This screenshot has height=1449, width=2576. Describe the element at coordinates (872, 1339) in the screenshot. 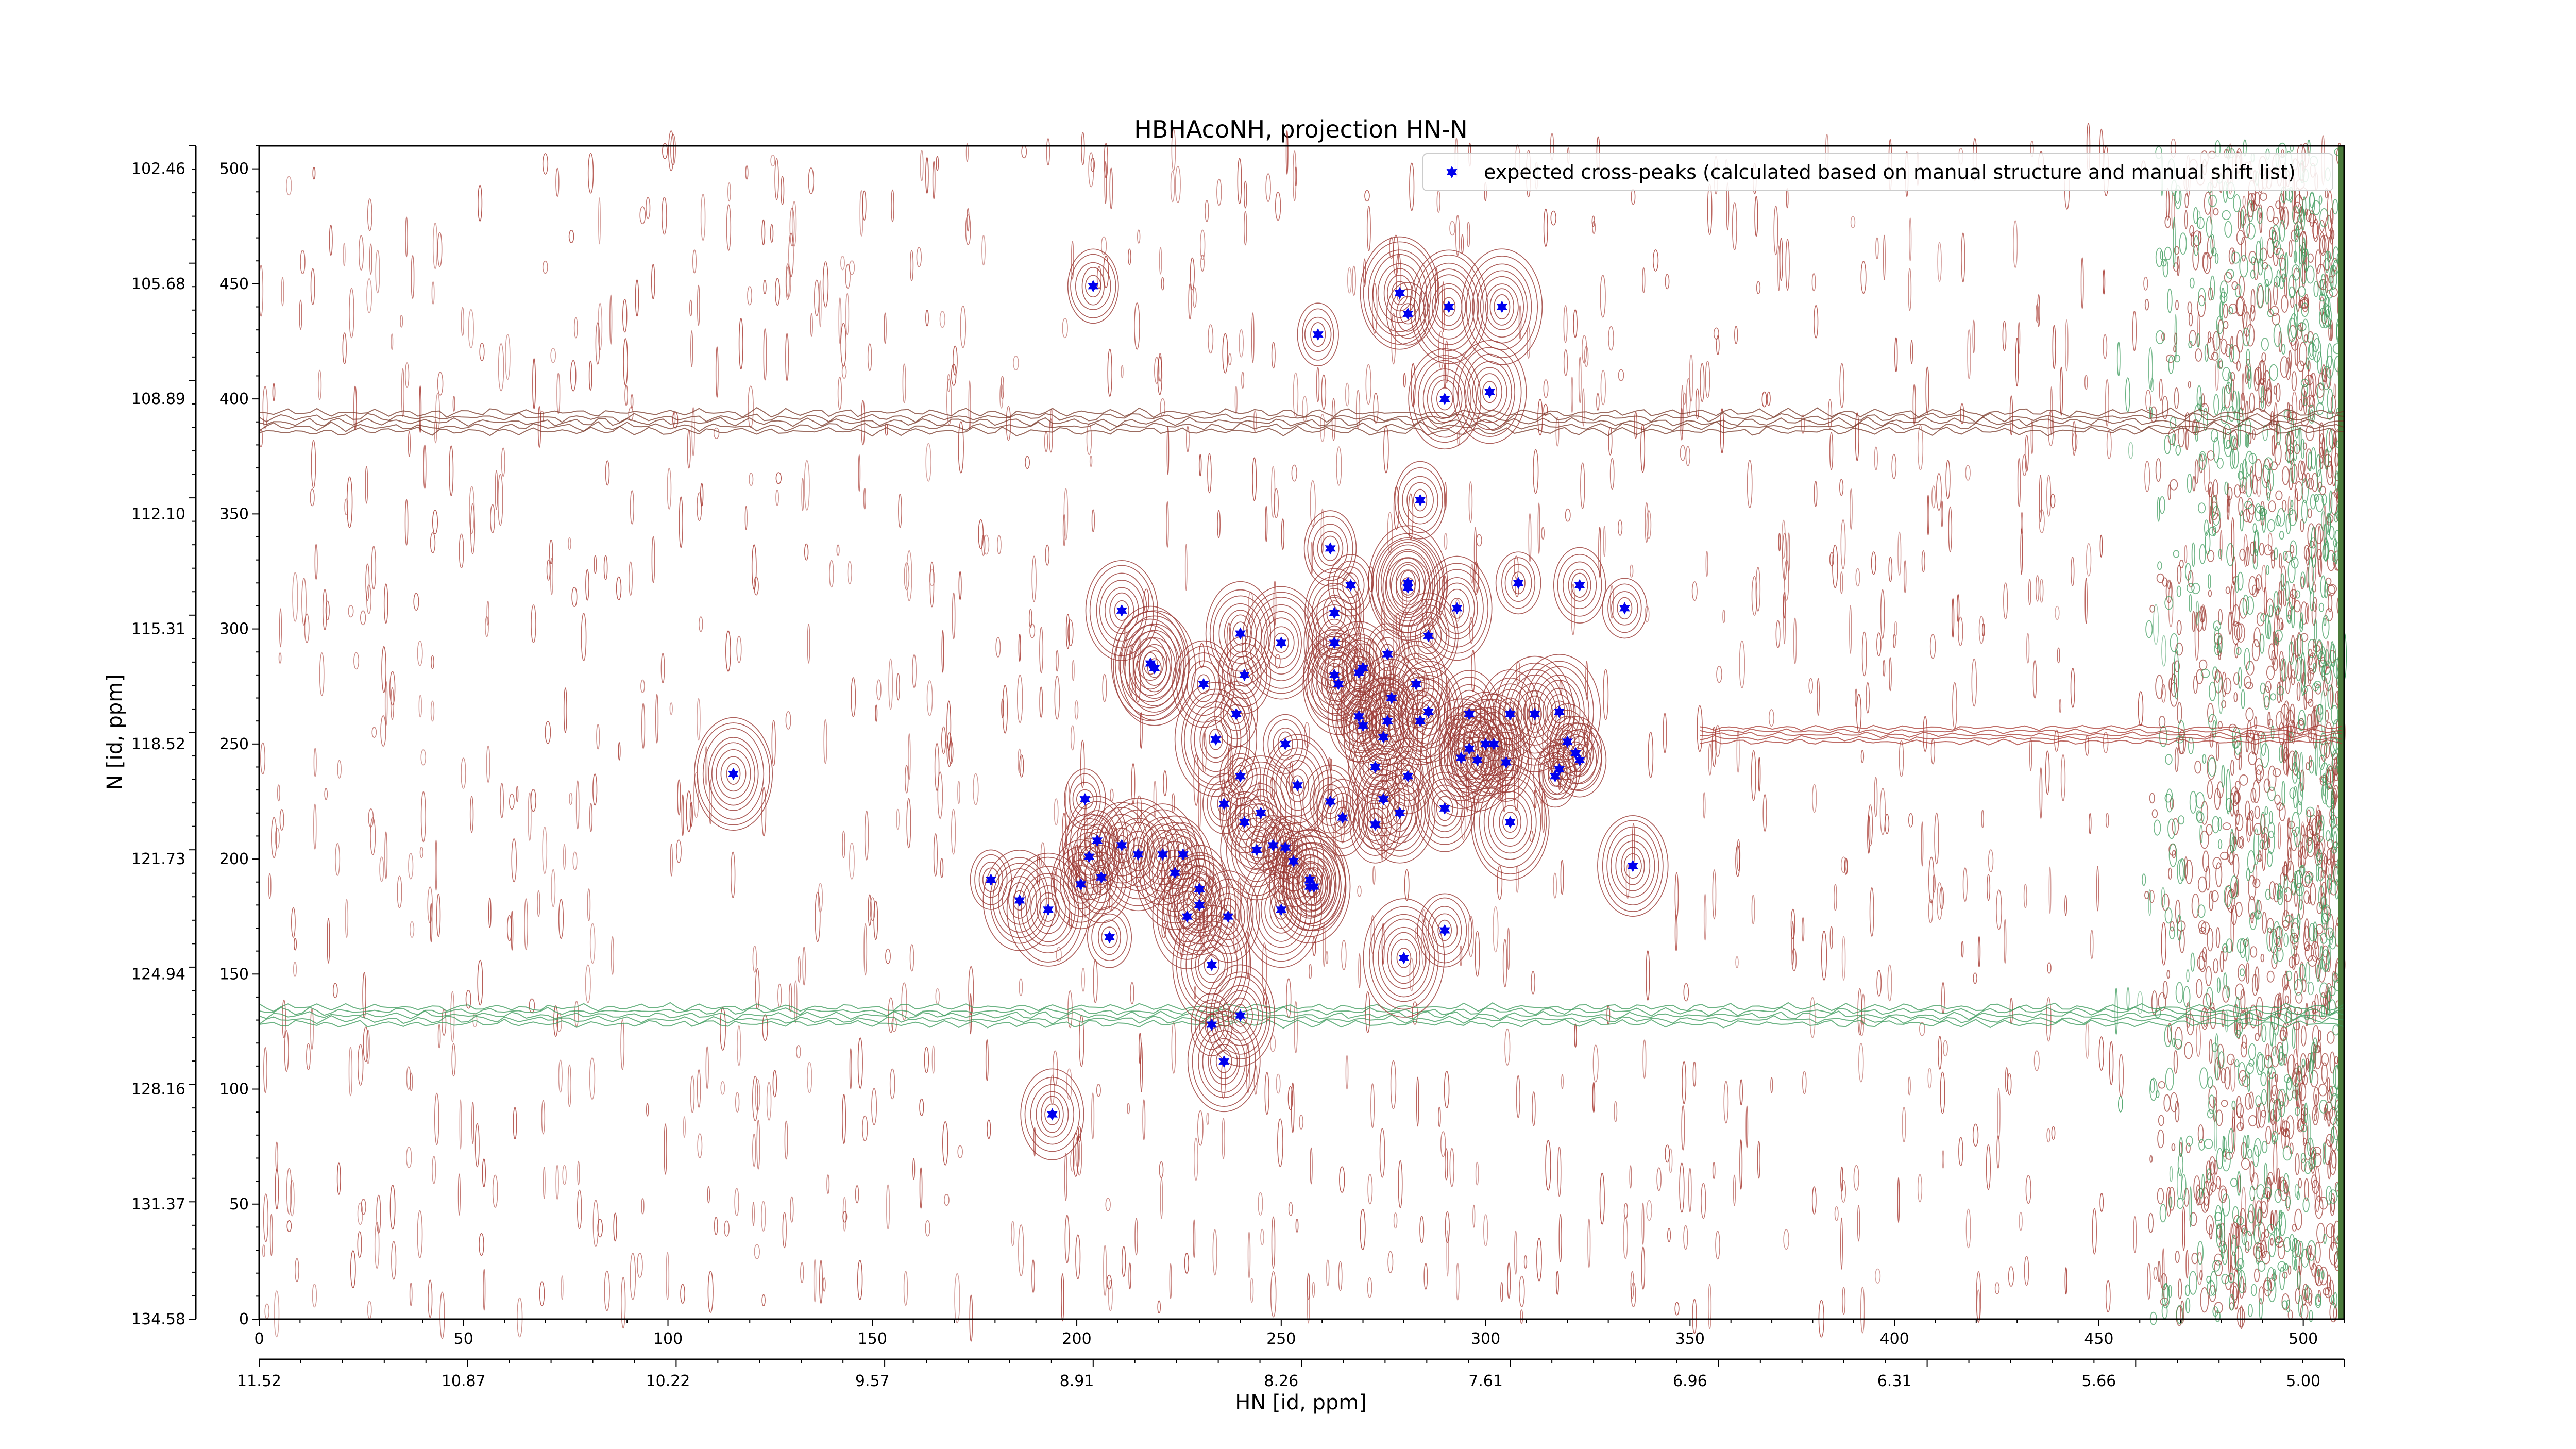

I see `x-index-tick-label: 150` at that location.